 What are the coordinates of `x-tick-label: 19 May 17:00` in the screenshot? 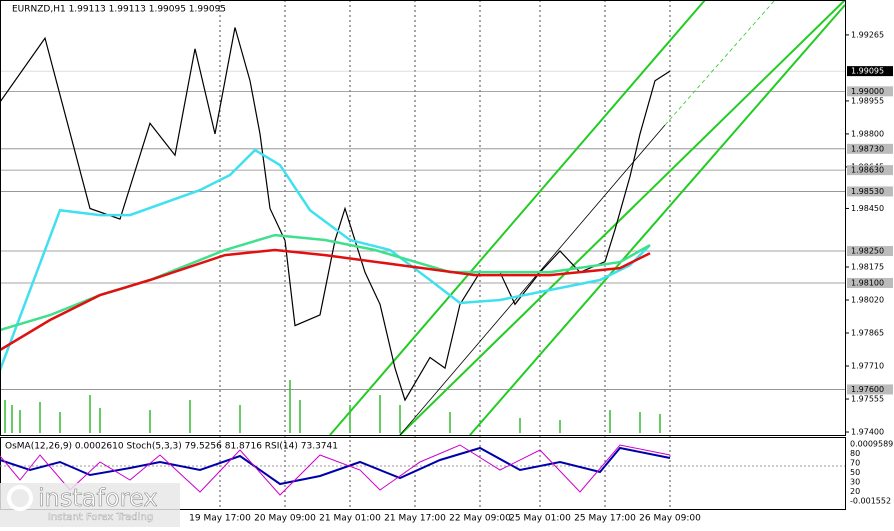 It's located at (220, 519).